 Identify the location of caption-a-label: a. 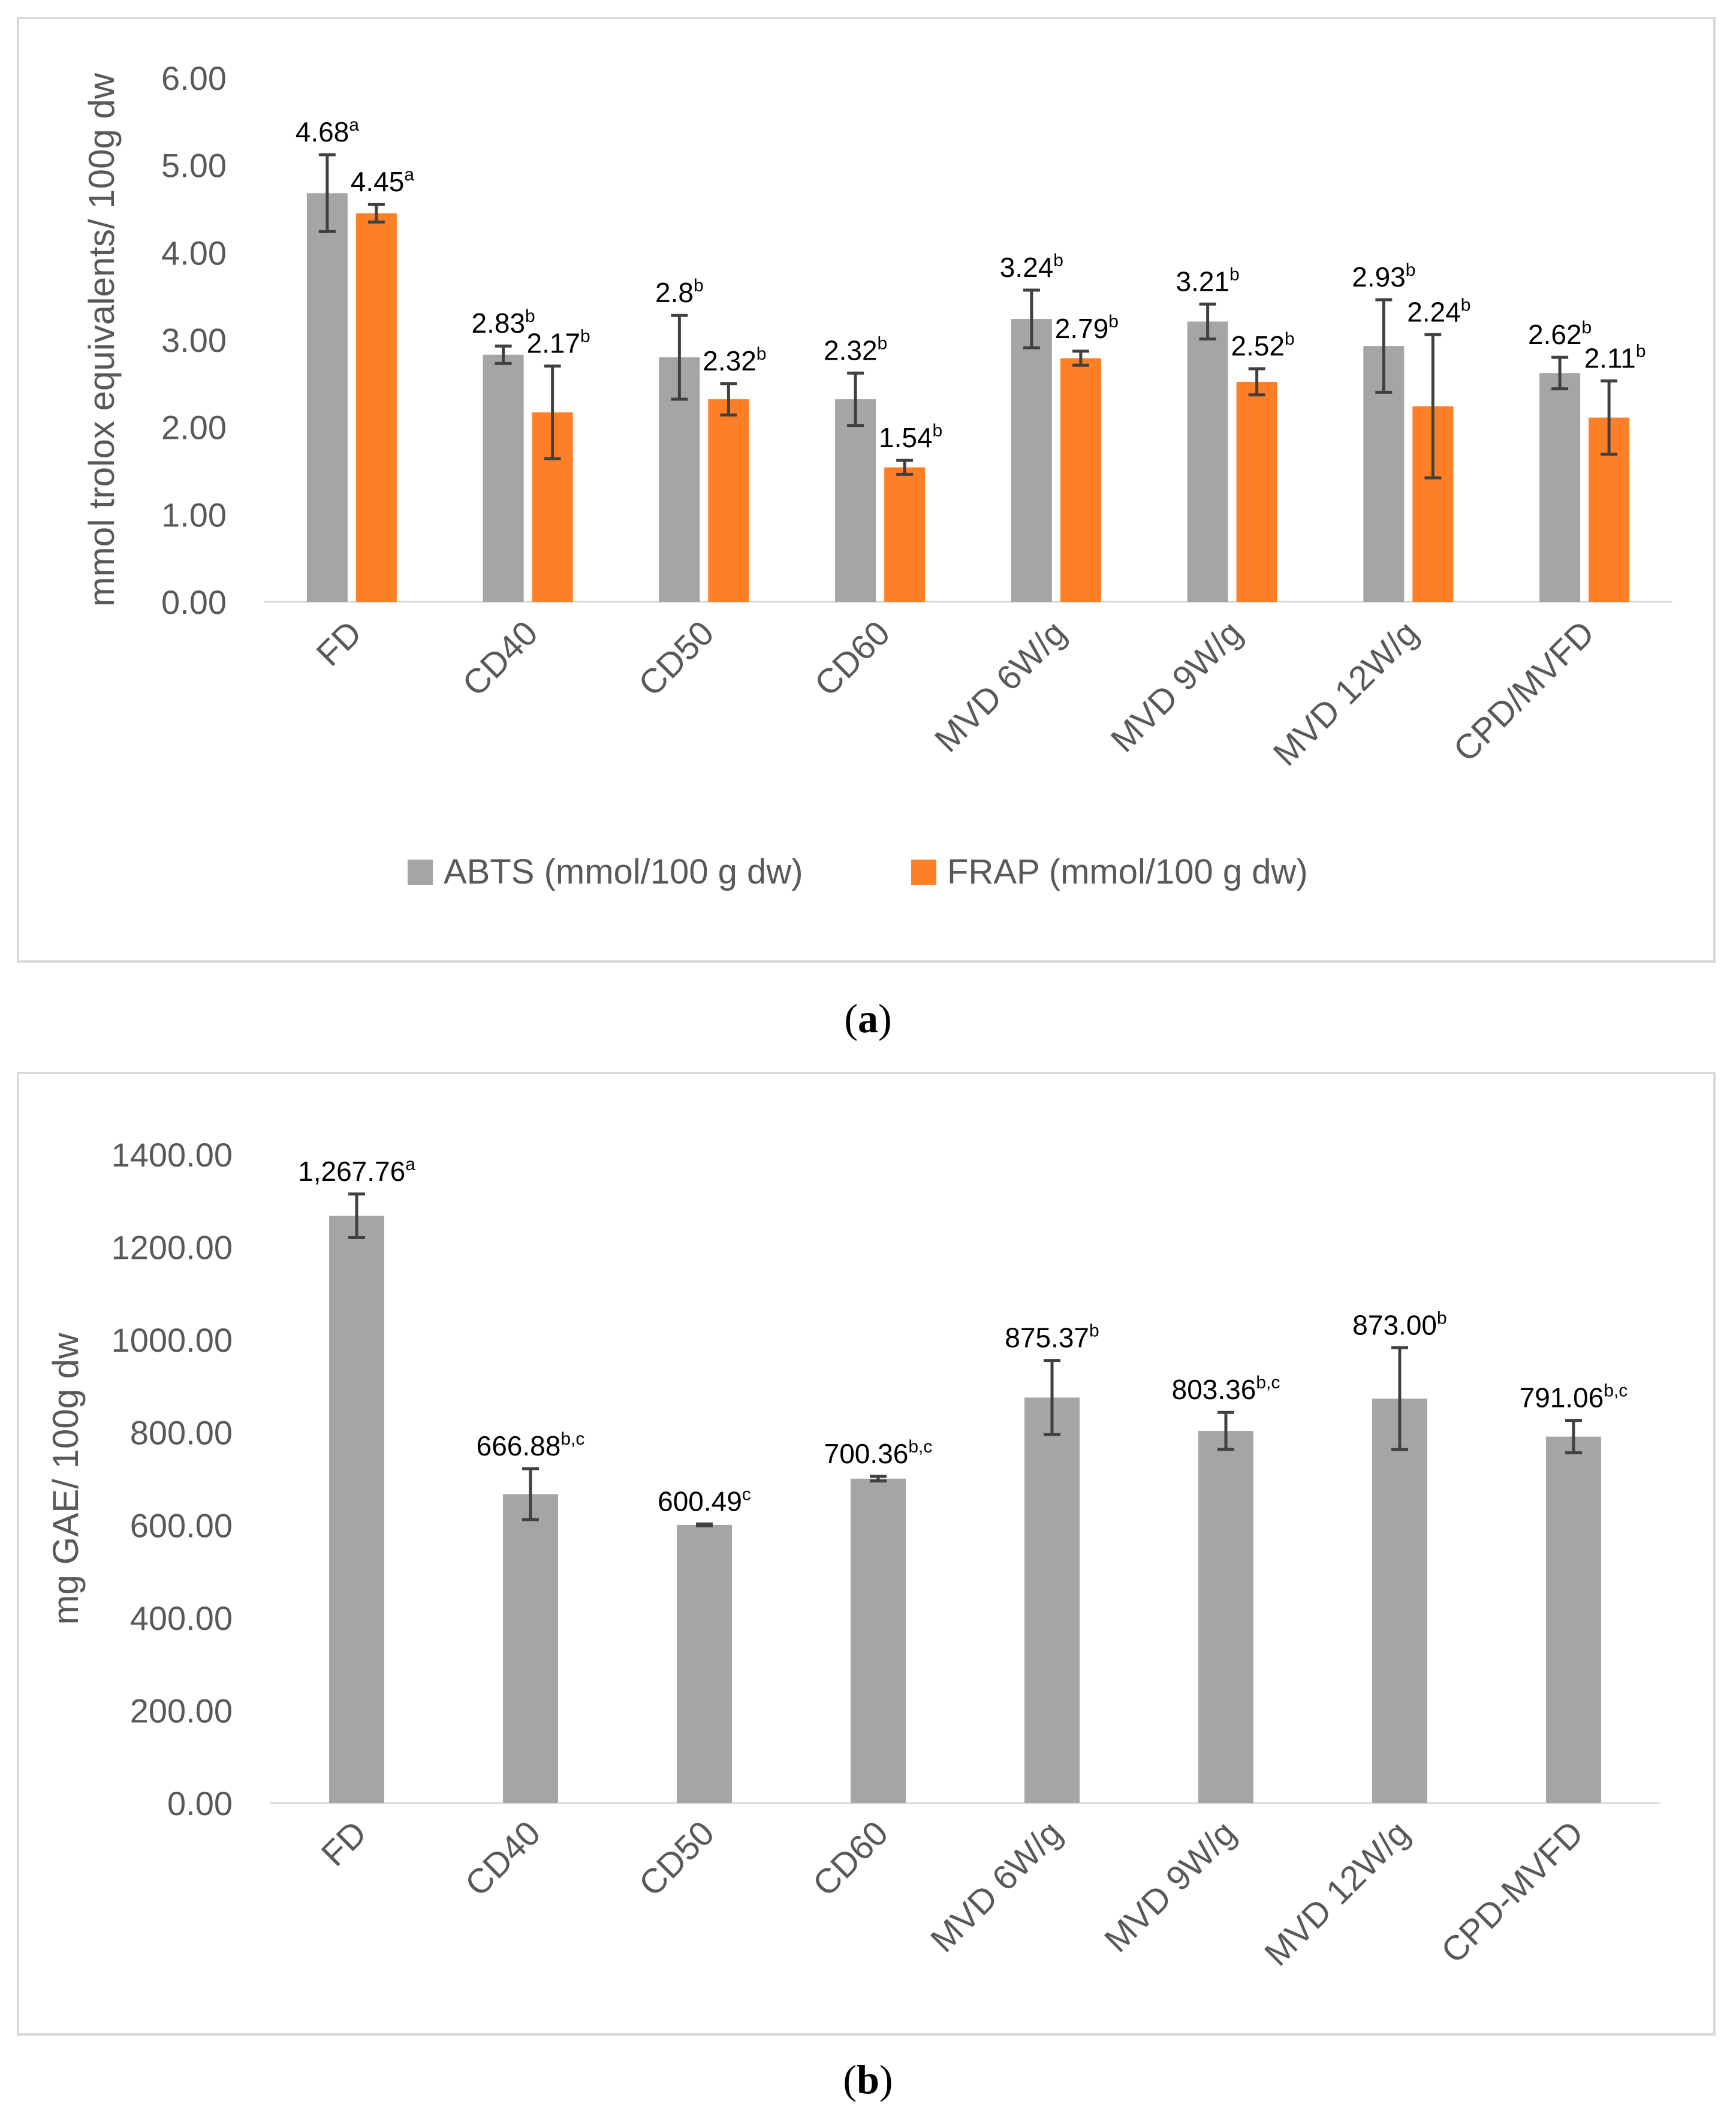
(868, 1018).